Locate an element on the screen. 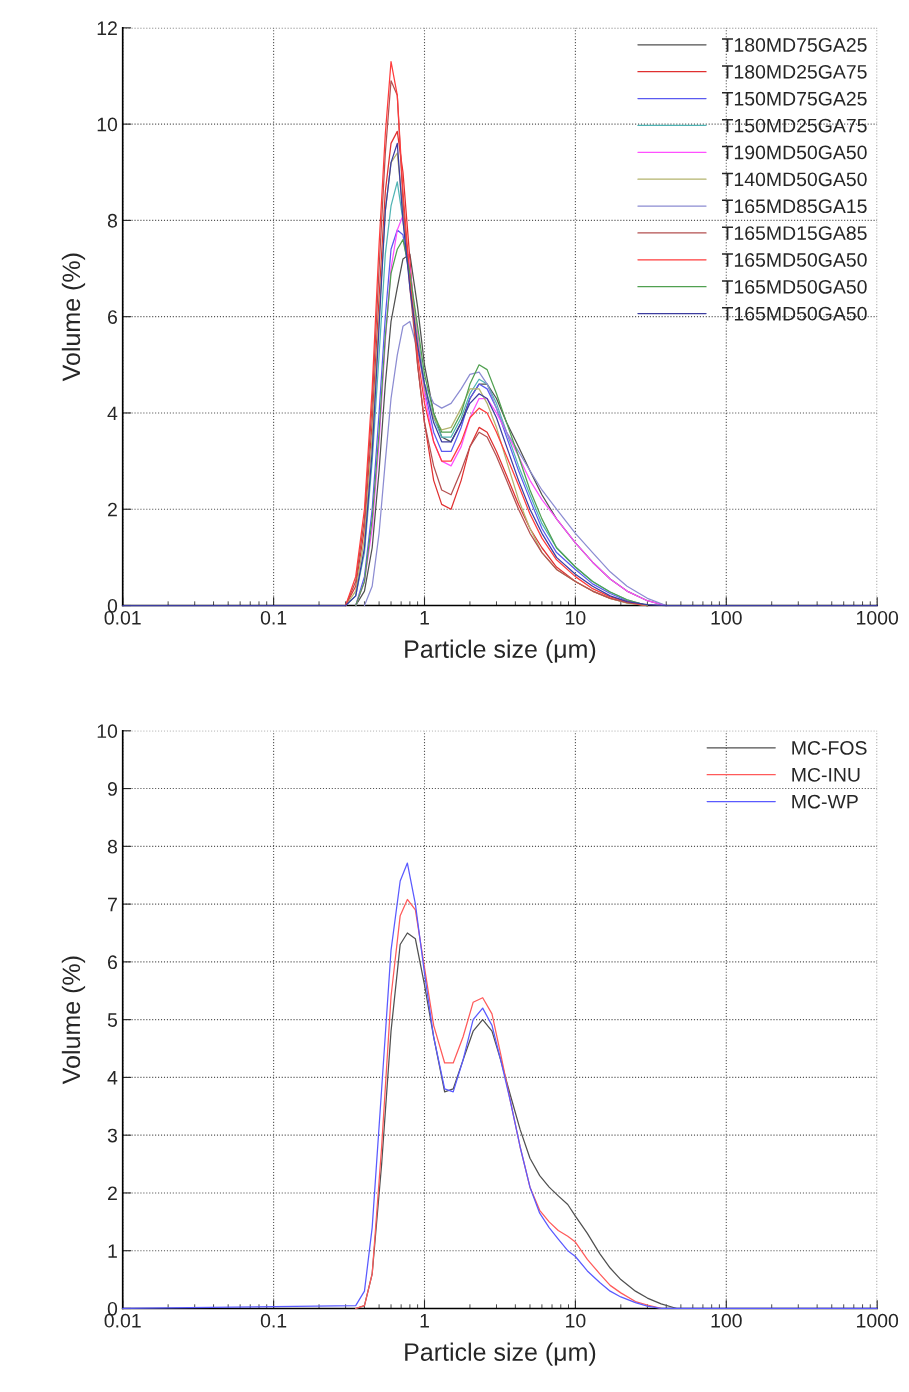 The width and height of the screenshot is (909, 1392). legend-label: T165MD15GA85 is located at coordinates (794, 233).